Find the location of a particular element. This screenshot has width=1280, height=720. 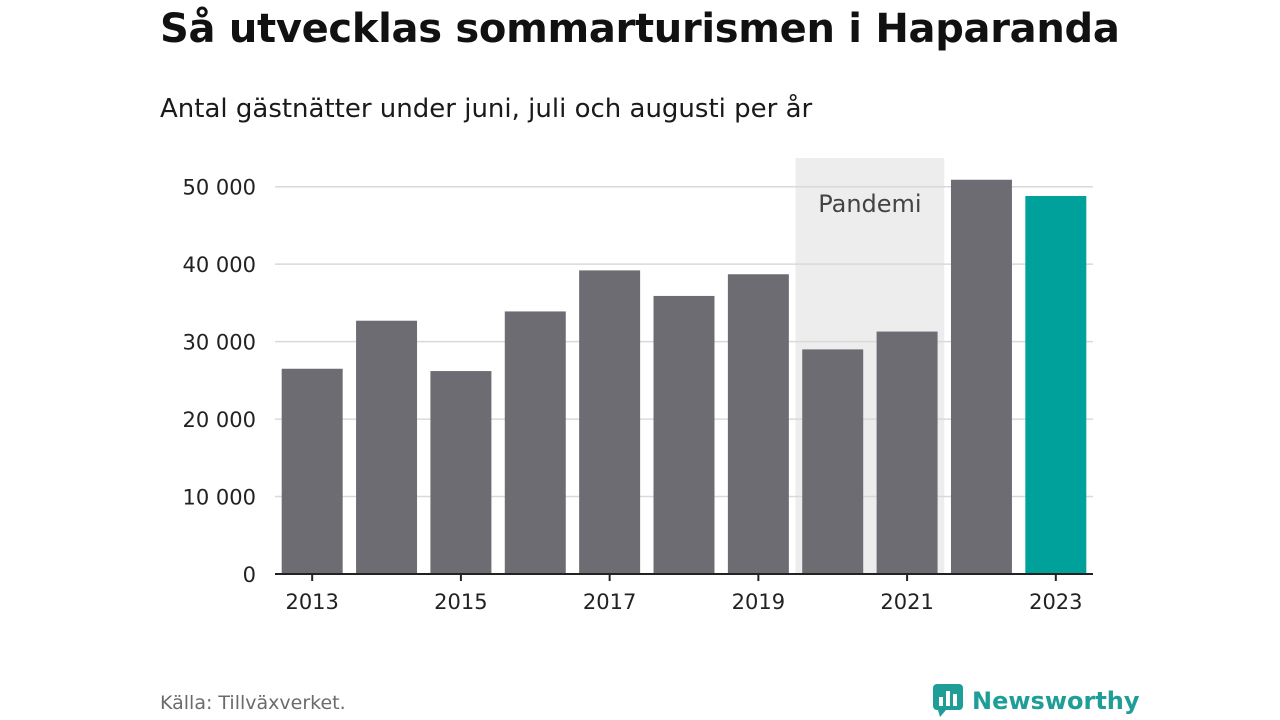

bar-2015 is located at coordinates (461, 472).